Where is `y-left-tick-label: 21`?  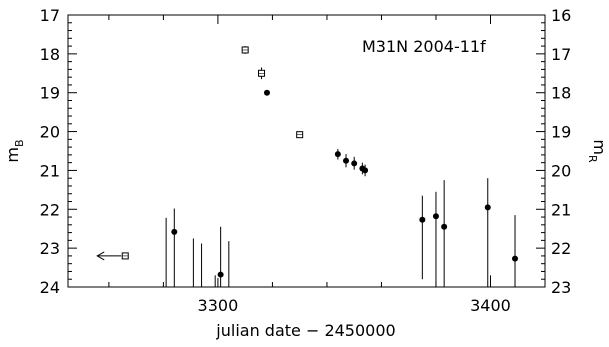
y-left-tick-label: 21 is located at coordinates (50, 170).